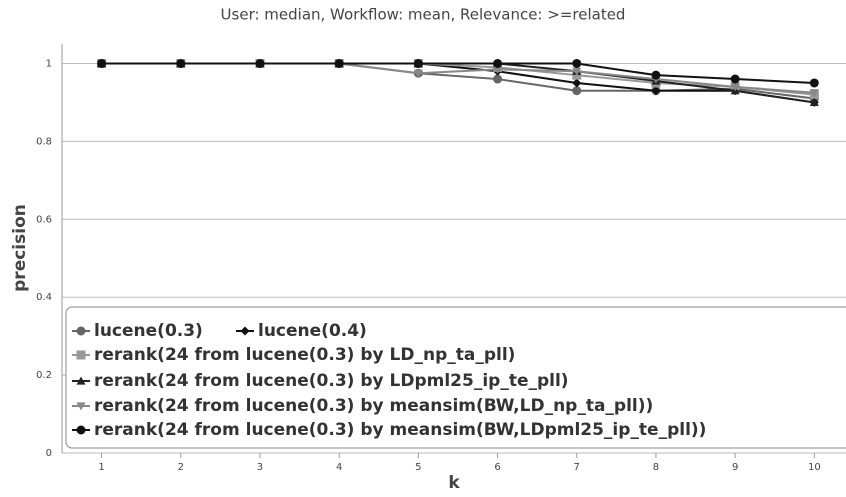 This screenshot has width=846, height=497. I want to click on x-tick-label: 6, so click(497, 467).